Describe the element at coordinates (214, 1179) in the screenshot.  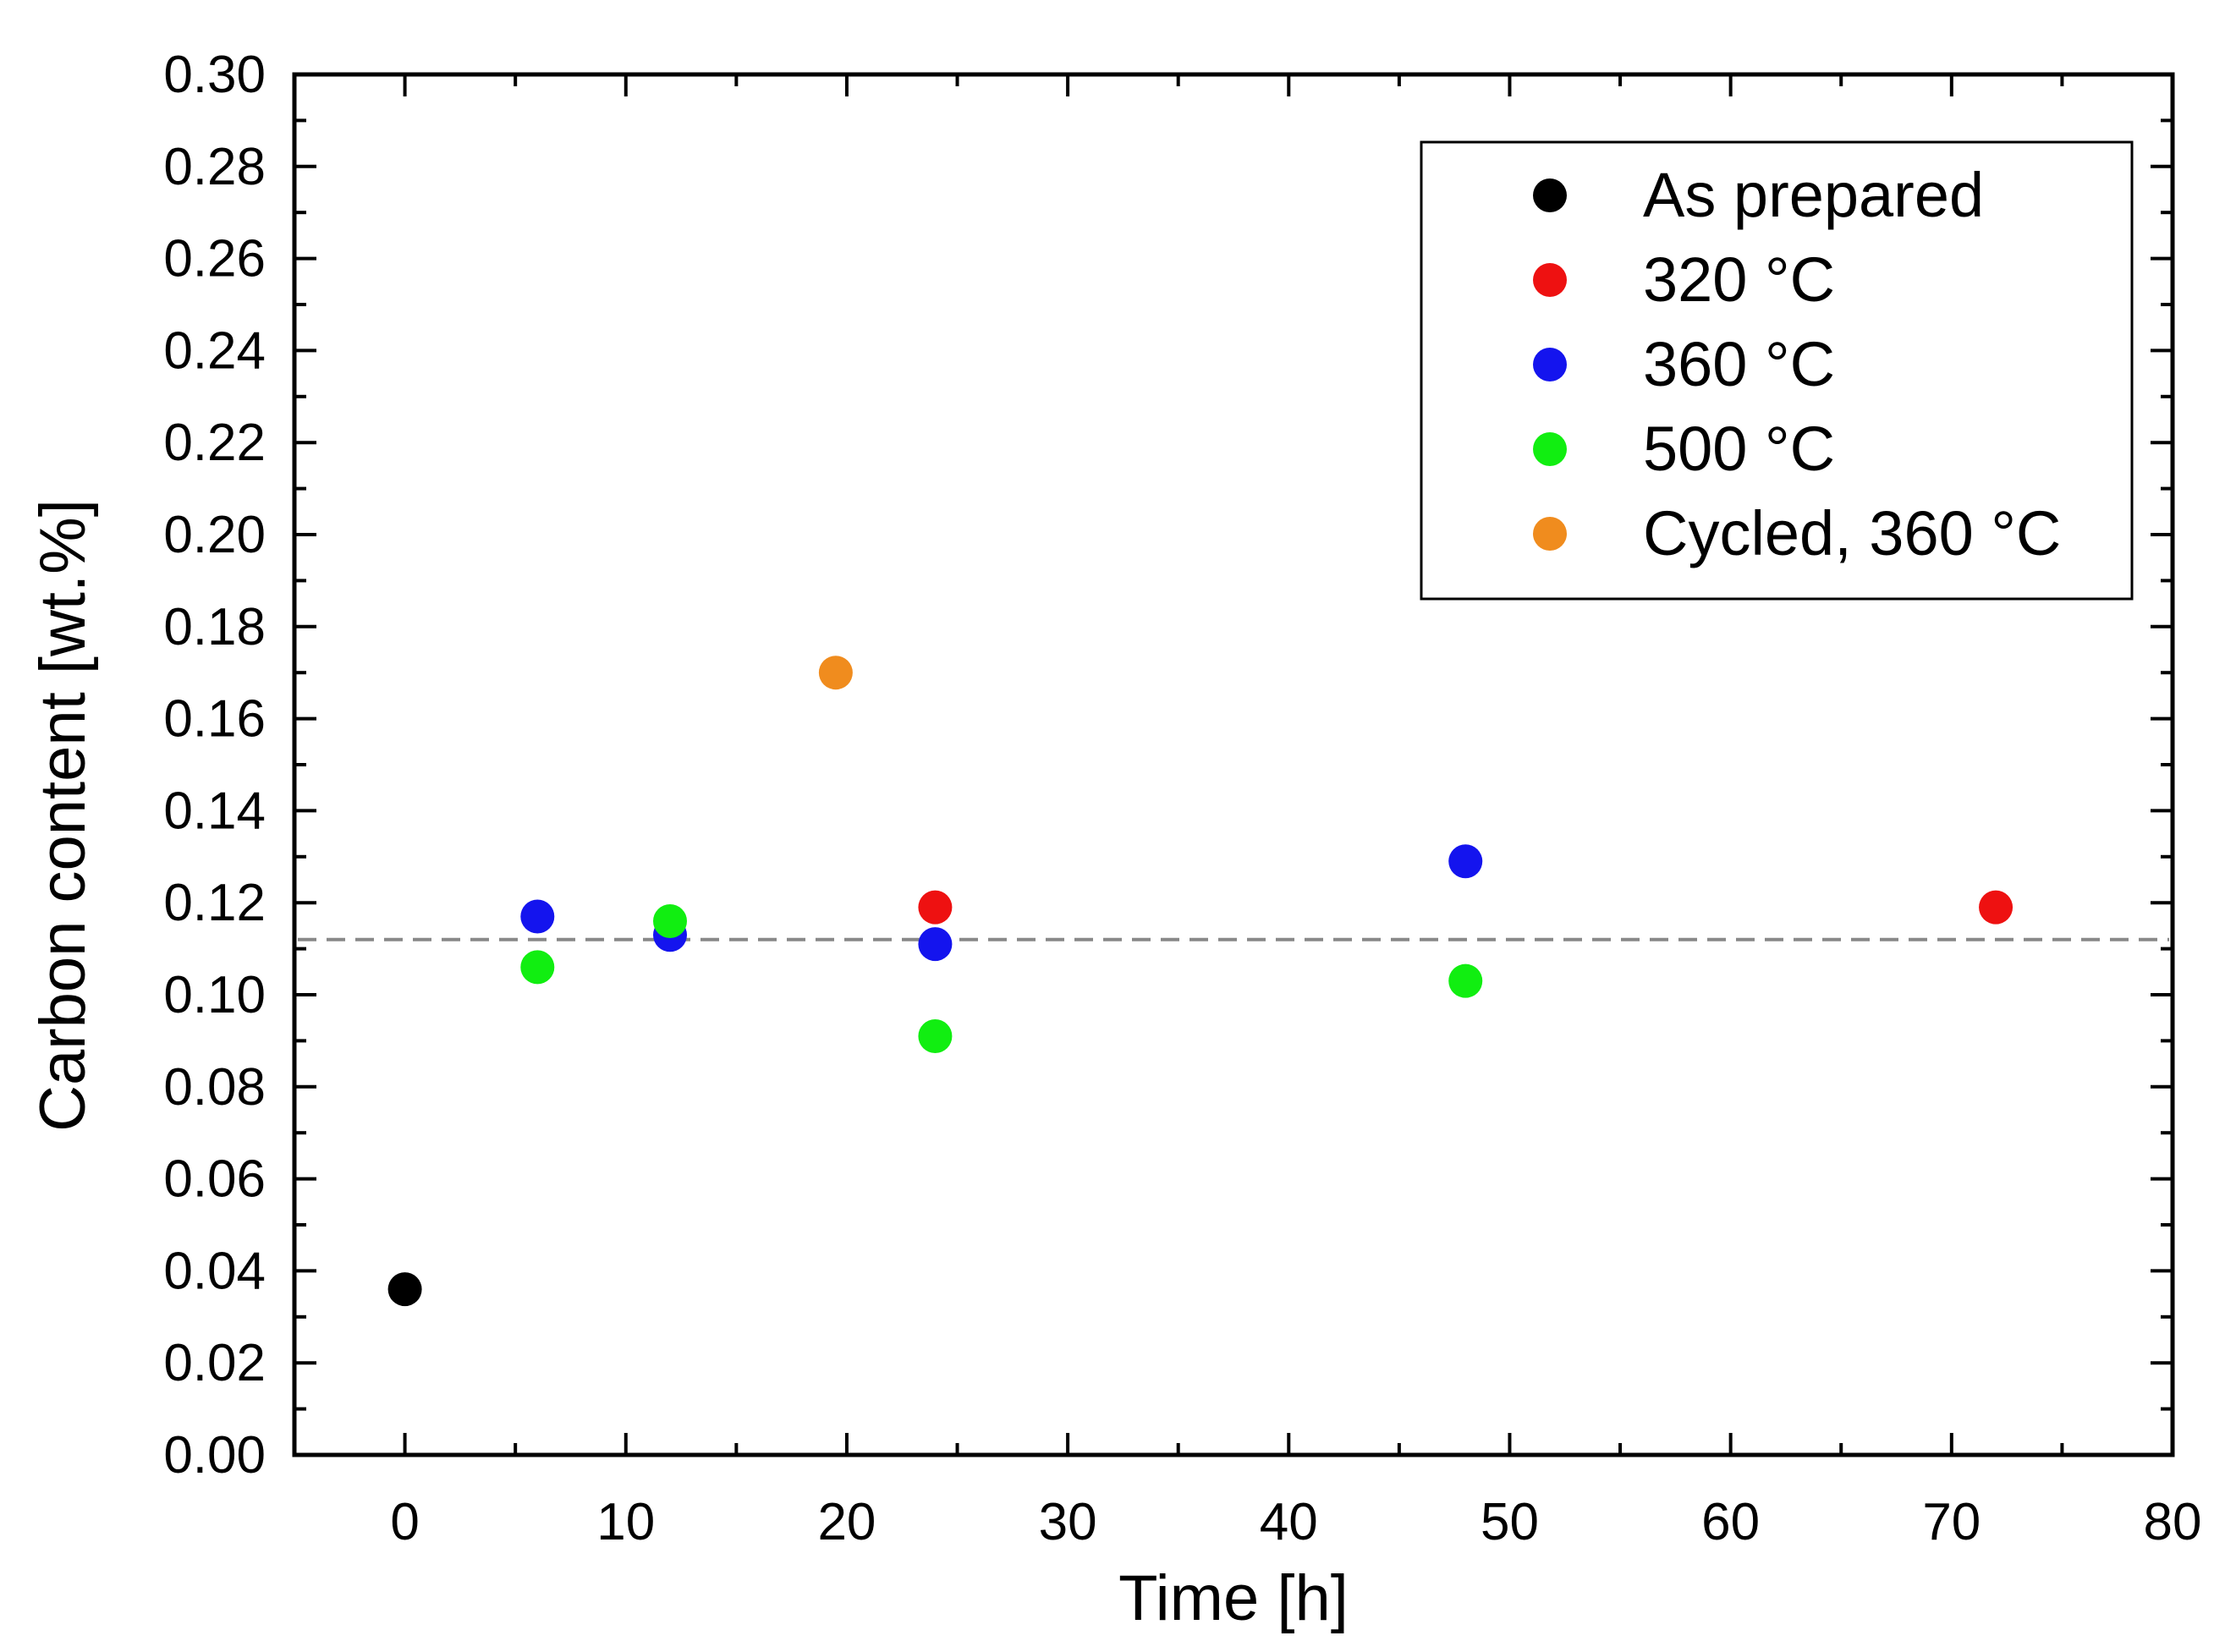
I see `y-tick-label: 0.06` at that location.